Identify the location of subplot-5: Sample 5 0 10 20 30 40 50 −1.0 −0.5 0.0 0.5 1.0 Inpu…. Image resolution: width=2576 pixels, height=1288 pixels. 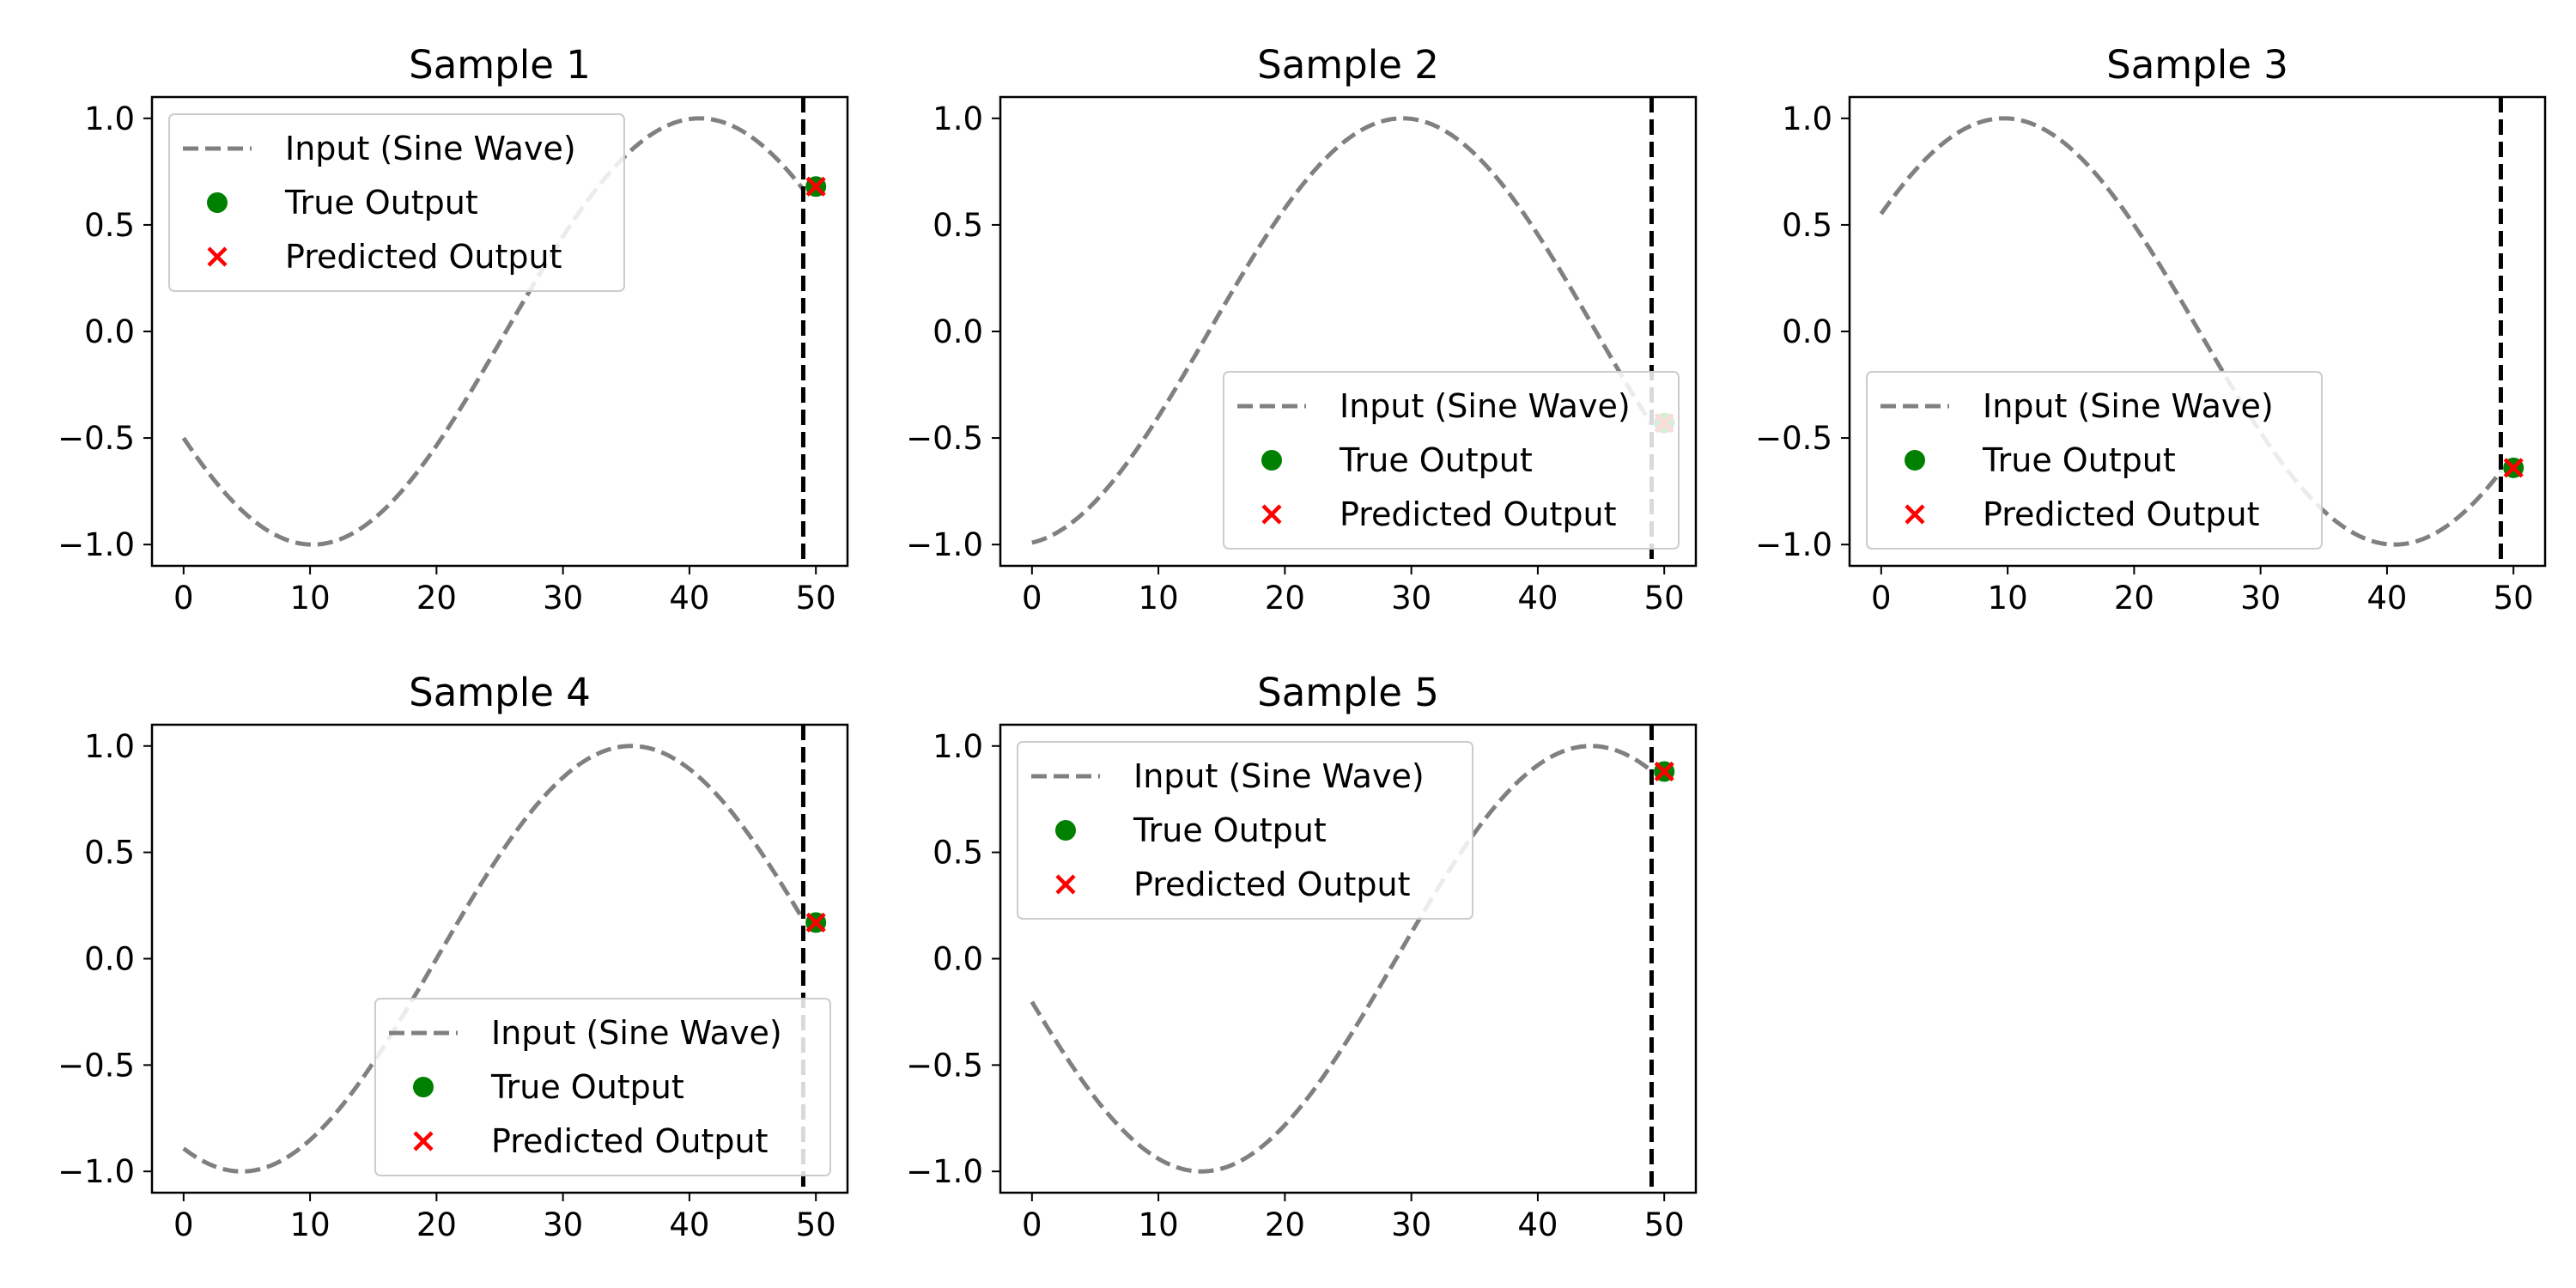
(1302, 957).